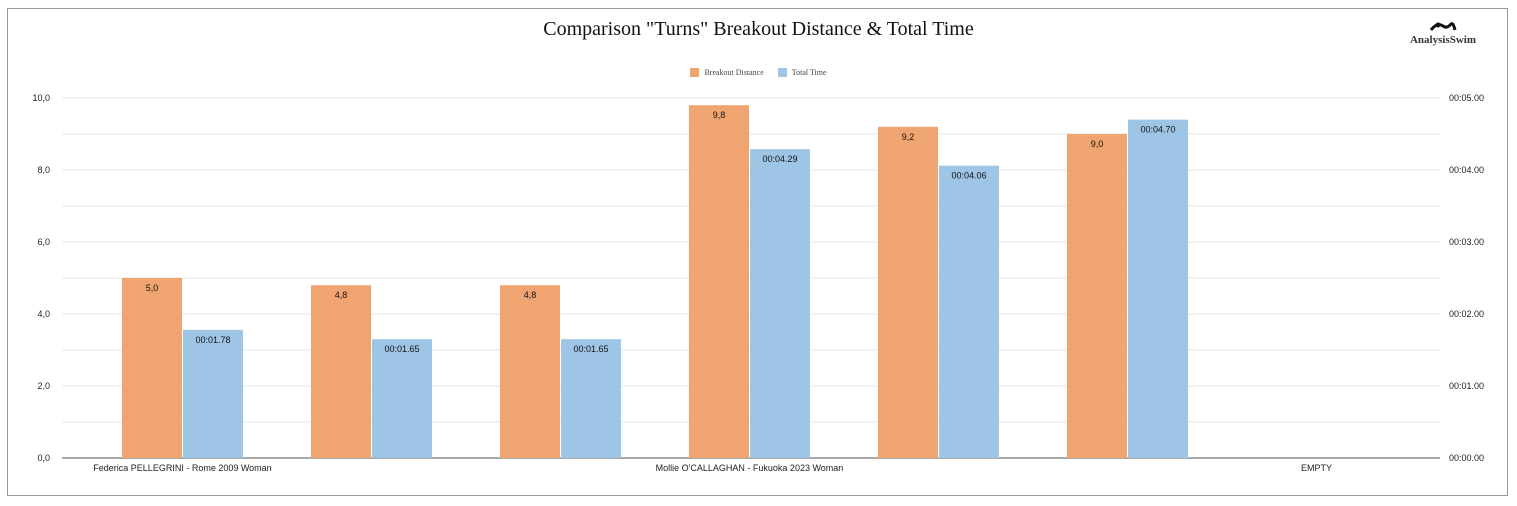 This screenshot has width=1517, height=506. I want to click on data-label: 00:04.70, so click(1157, 130).